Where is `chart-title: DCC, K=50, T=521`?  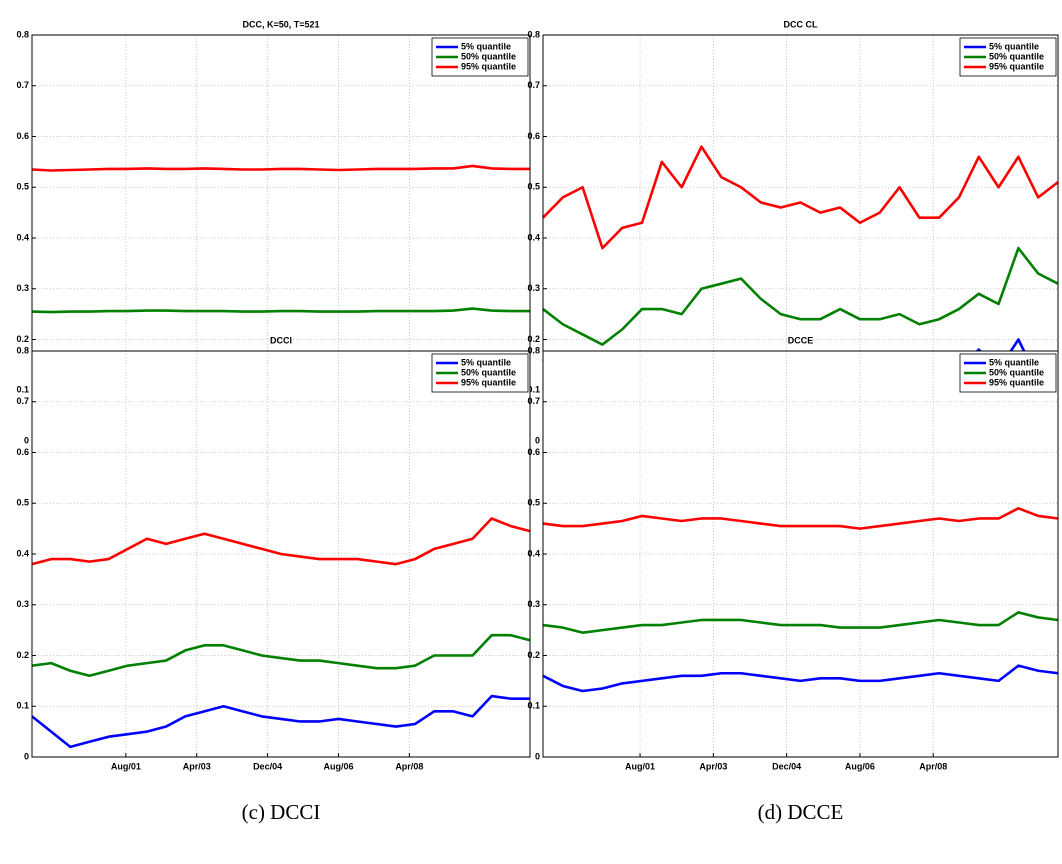 chart-title: DCC, K=50, T=521 is located at coordinates (280, 24).